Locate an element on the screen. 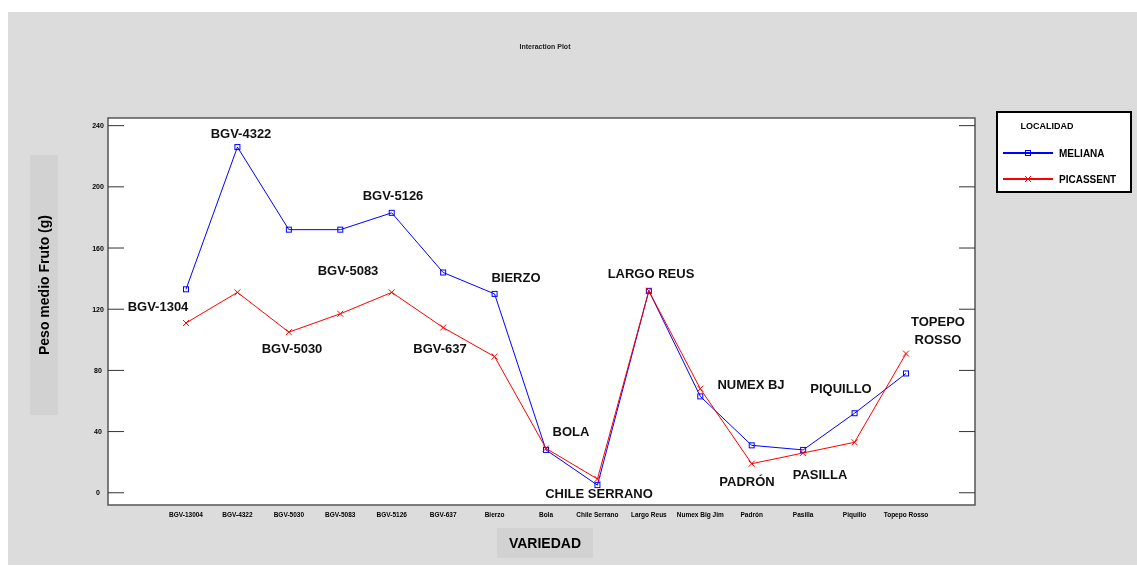 Image resolution: width=1137 pixels, height=573 pixels. annotation: BIERZO is located at coordinates (516, 278).